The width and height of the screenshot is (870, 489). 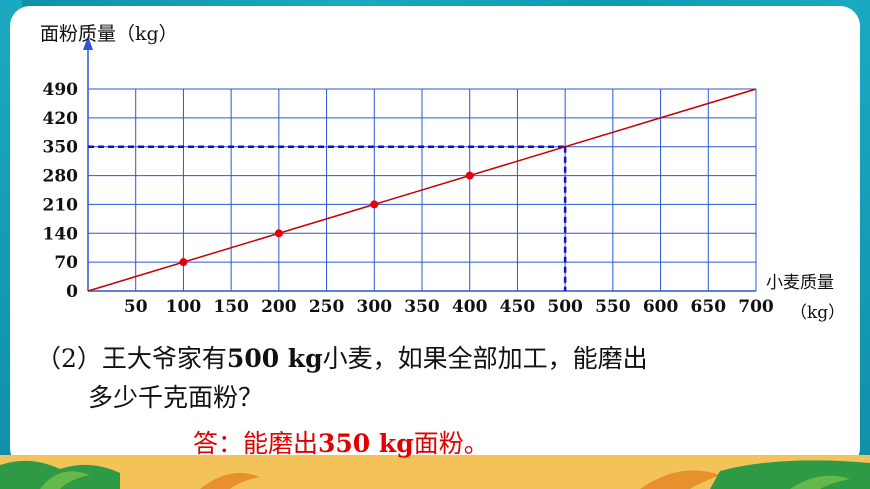 I want to click on x-tick-label: 600, so click(x=661, y=307).